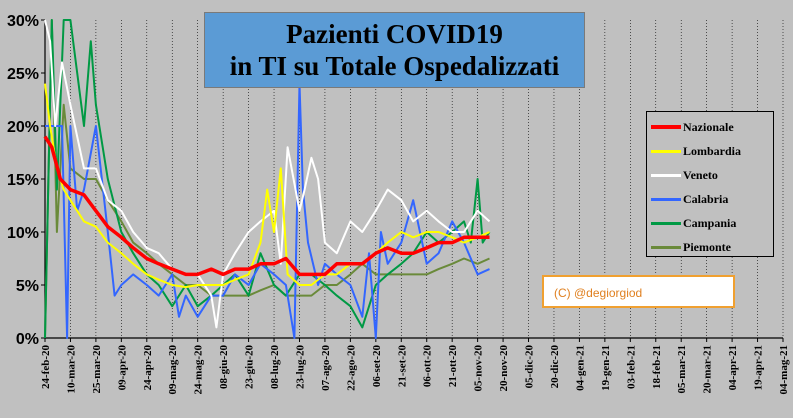 The height and width of the screenshot is (418, 793). Describe the element at coordinates (682, 369) in the screenshot. I see `x-tick-label: 05-mar-21` at that location.